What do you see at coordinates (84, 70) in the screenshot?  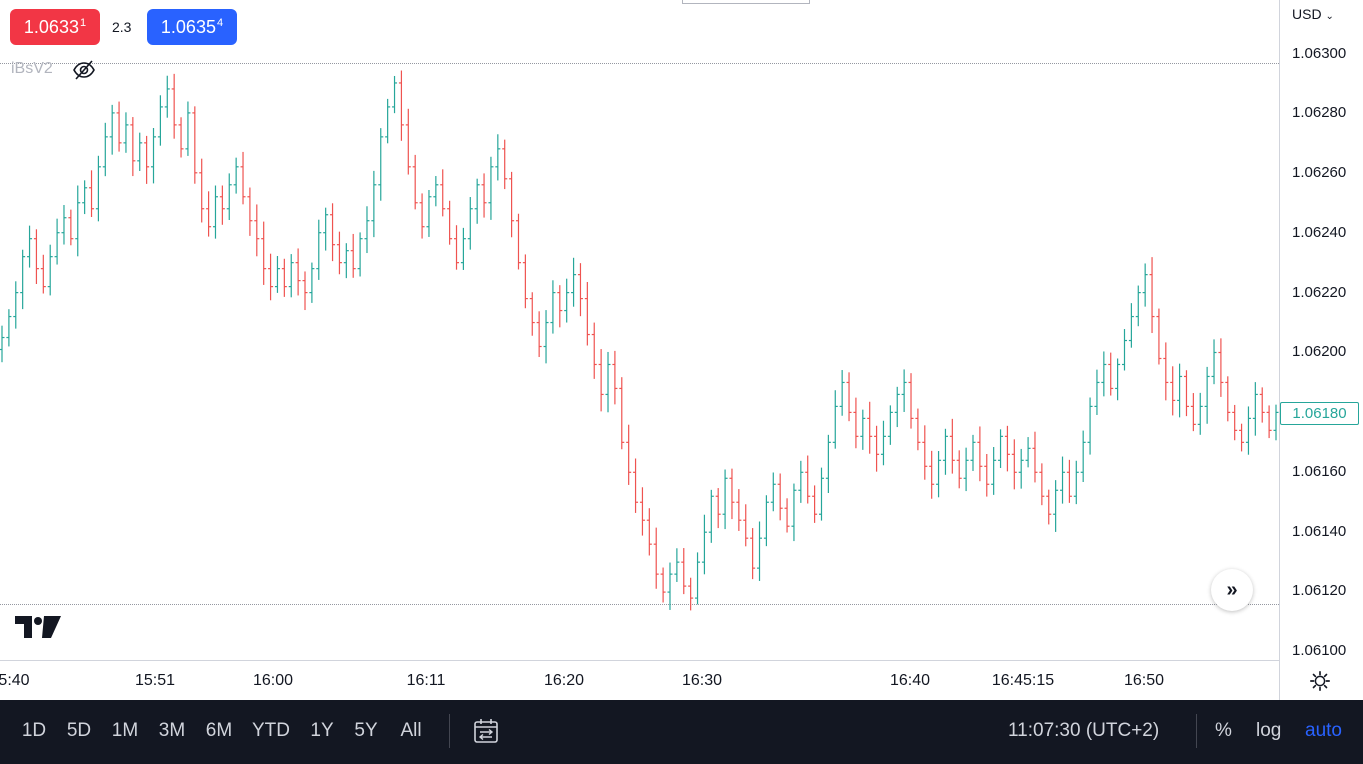 I see `eye-off-icon` at bounding box center [84, 70].